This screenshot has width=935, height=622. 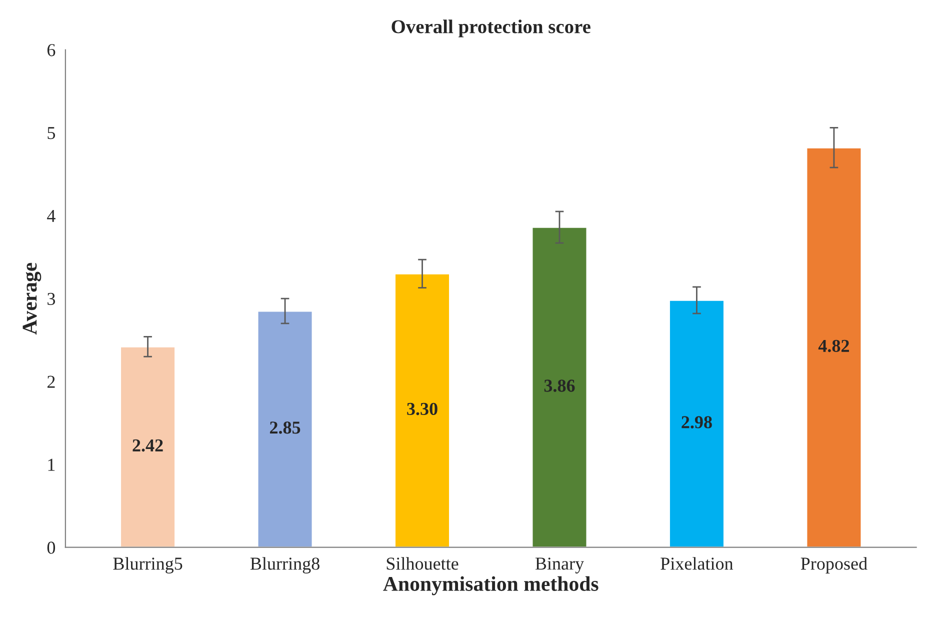 I want to click on data-label: 2.98, so click(x=697, y=422).